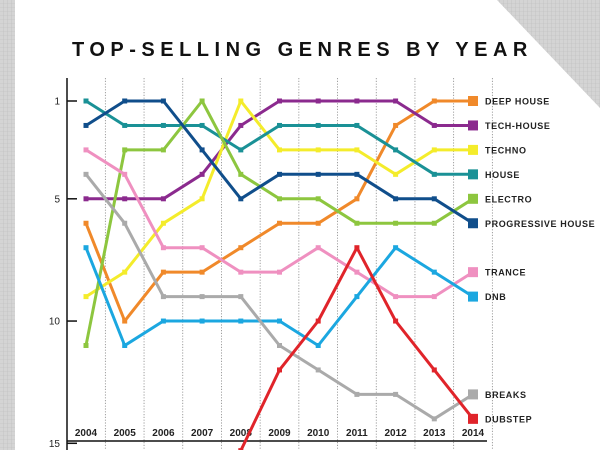  Describe the element at coordinates (202, 433) in the screenshot. I see `x-tick-label: 2007` at that location.